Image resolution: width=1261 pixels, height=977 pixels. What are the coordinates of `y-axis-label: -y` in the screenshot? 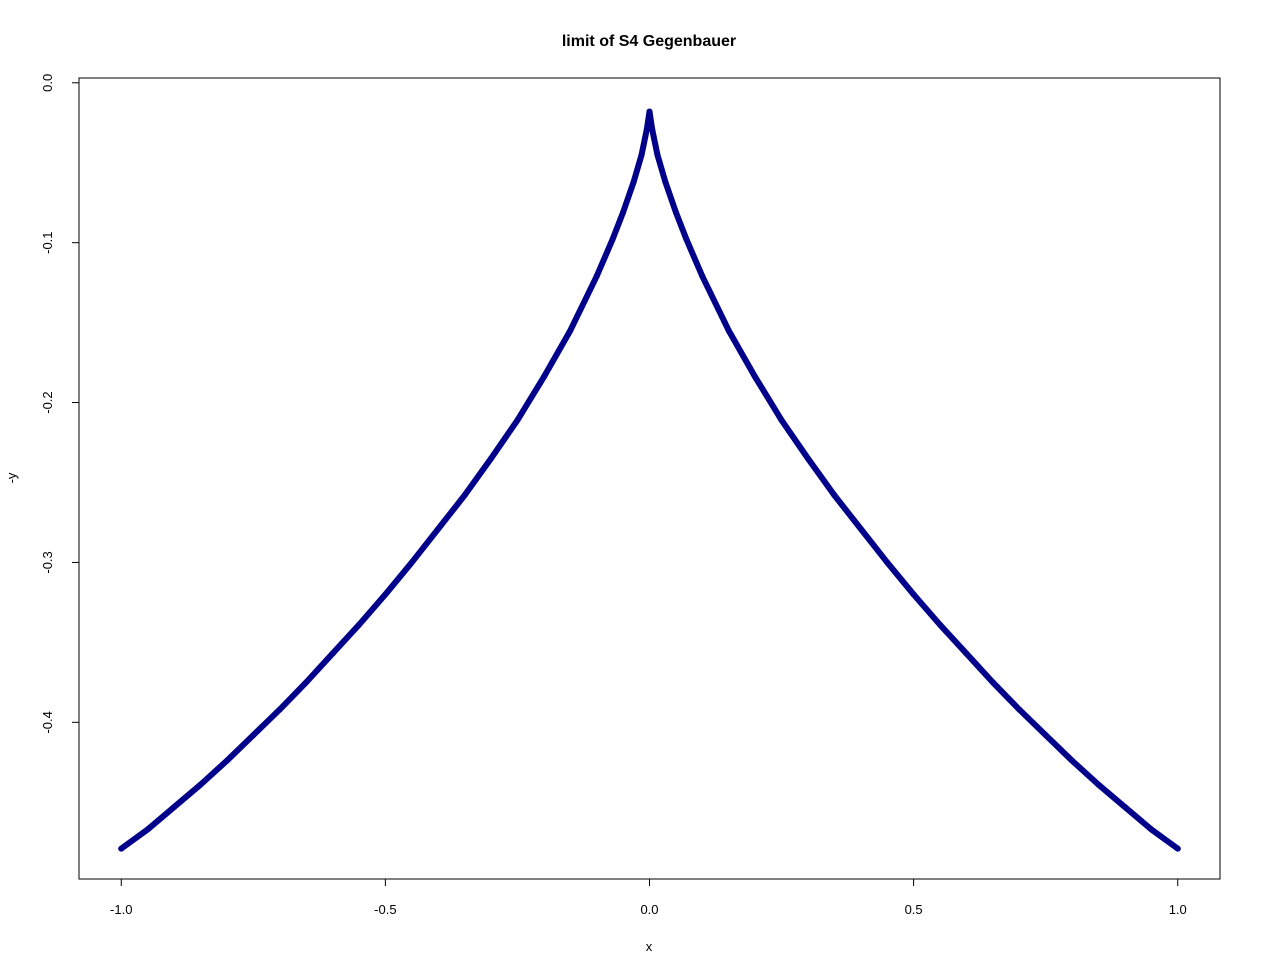 It's located at (11, 477).